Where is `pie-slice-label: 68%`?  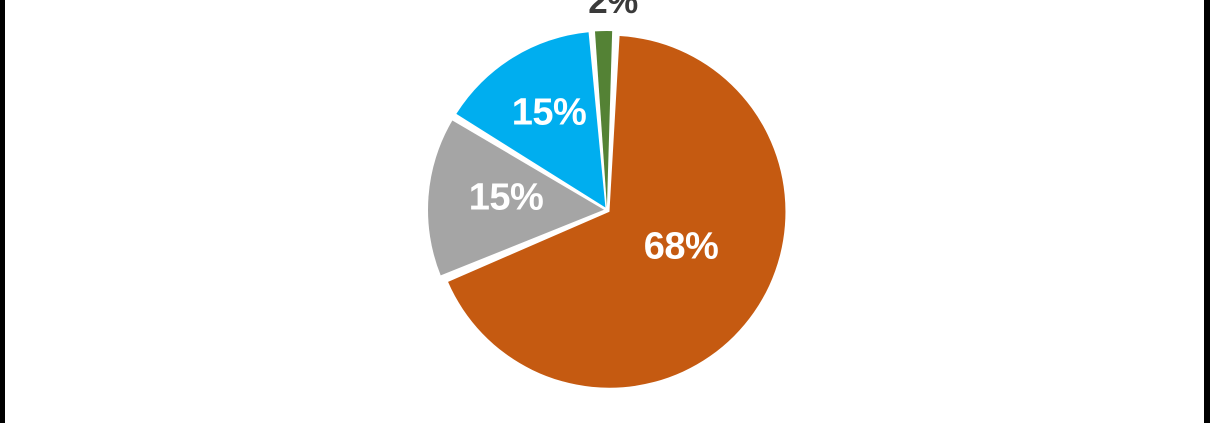
pie-slice-label: 68% is located at coordinates (681, 246).